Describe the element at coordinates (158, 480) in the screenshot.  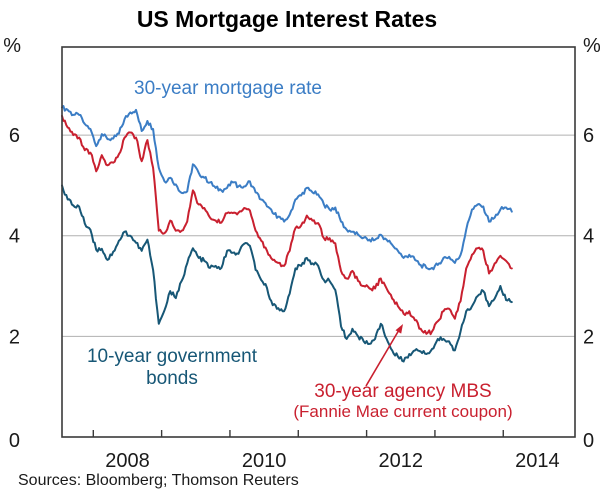
I see `sources-note: Sources: Bloomberg; Thomson Reuters` at that location.